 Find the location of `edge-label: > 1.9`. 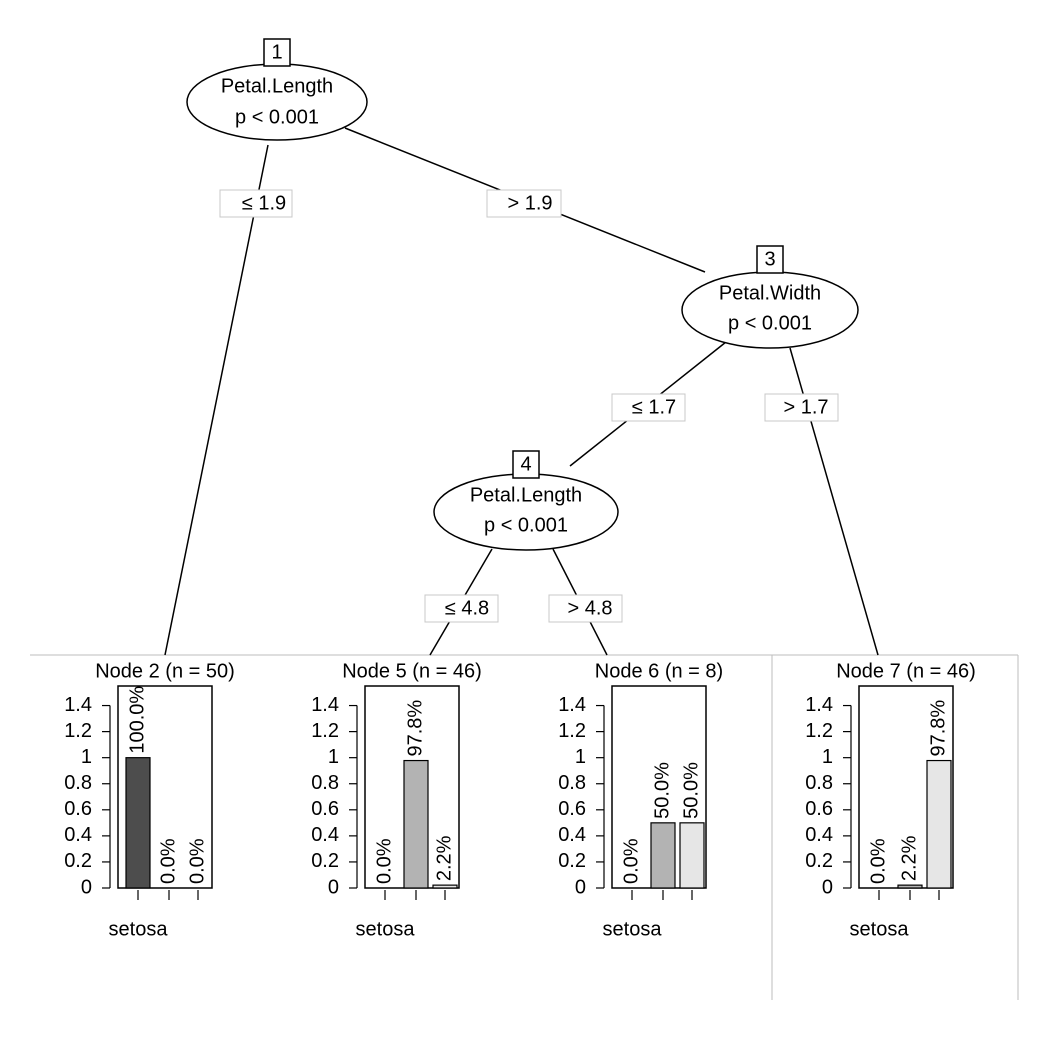

edge-label: > 1.9 is located at coordinates (529, 203).